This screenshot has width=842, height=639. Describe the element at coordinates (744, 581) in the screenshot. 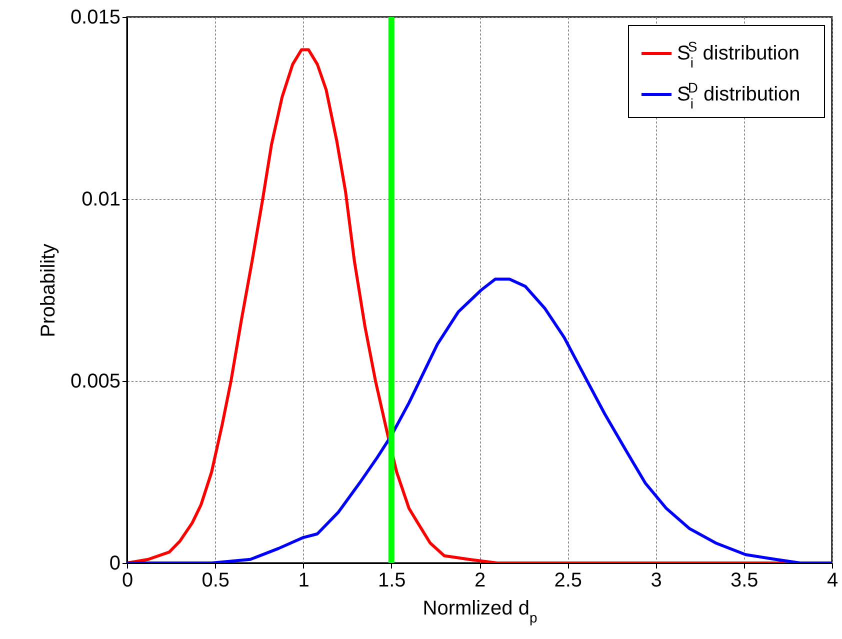

I see `x-tick-label: 3.5` at that location.